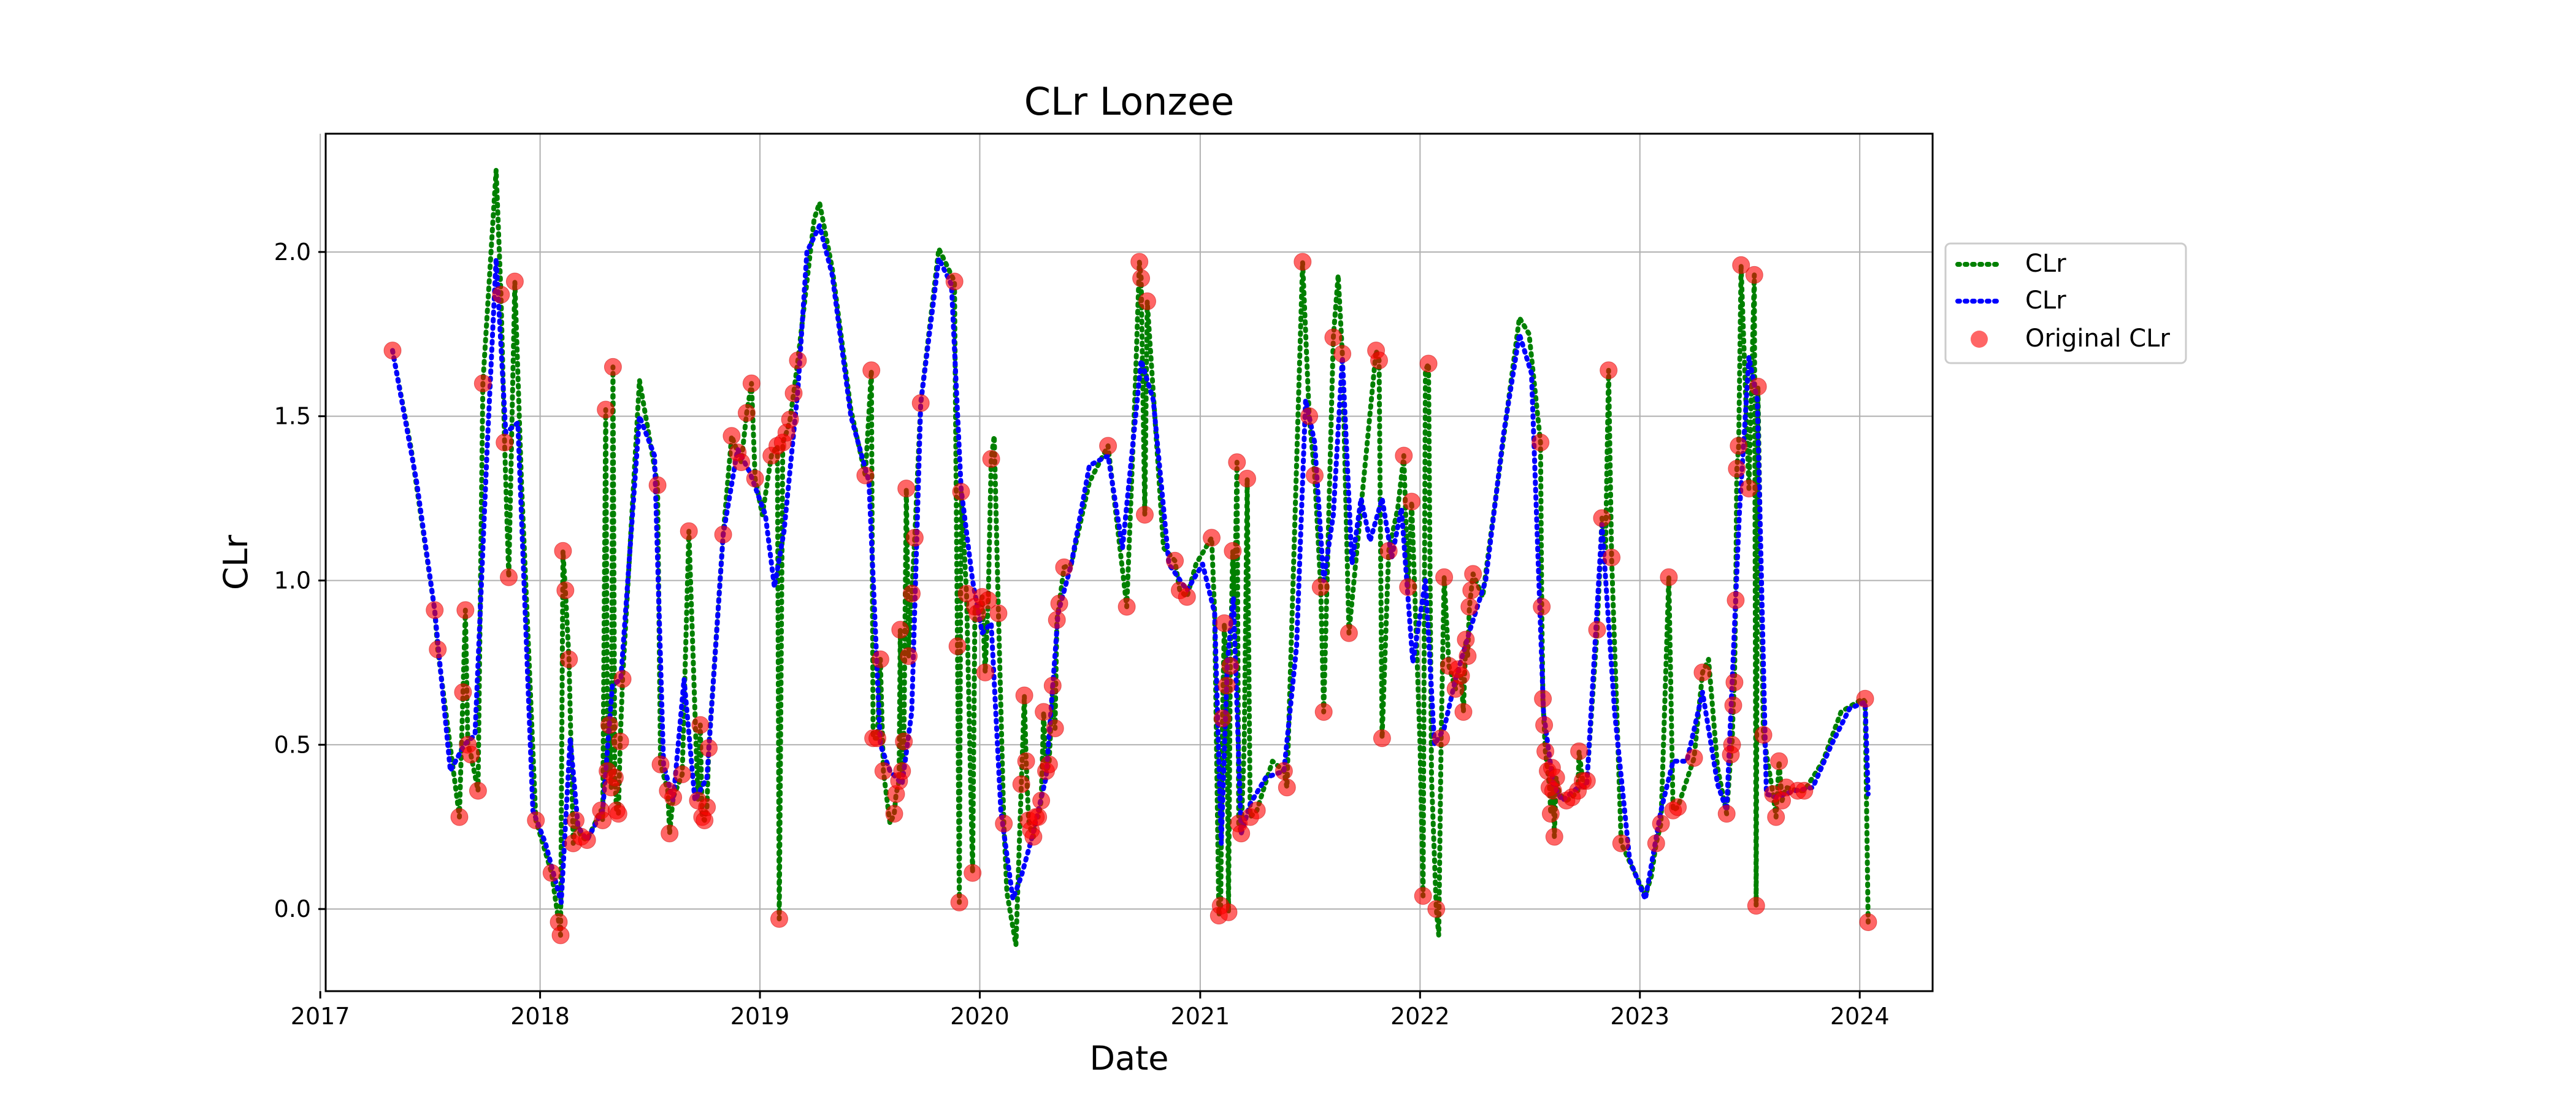 The image size is (2576, 1104). Describe the element at coordinates (1420, 1016) in the screenshot. I see `x-tick-label: 2022` at that location.